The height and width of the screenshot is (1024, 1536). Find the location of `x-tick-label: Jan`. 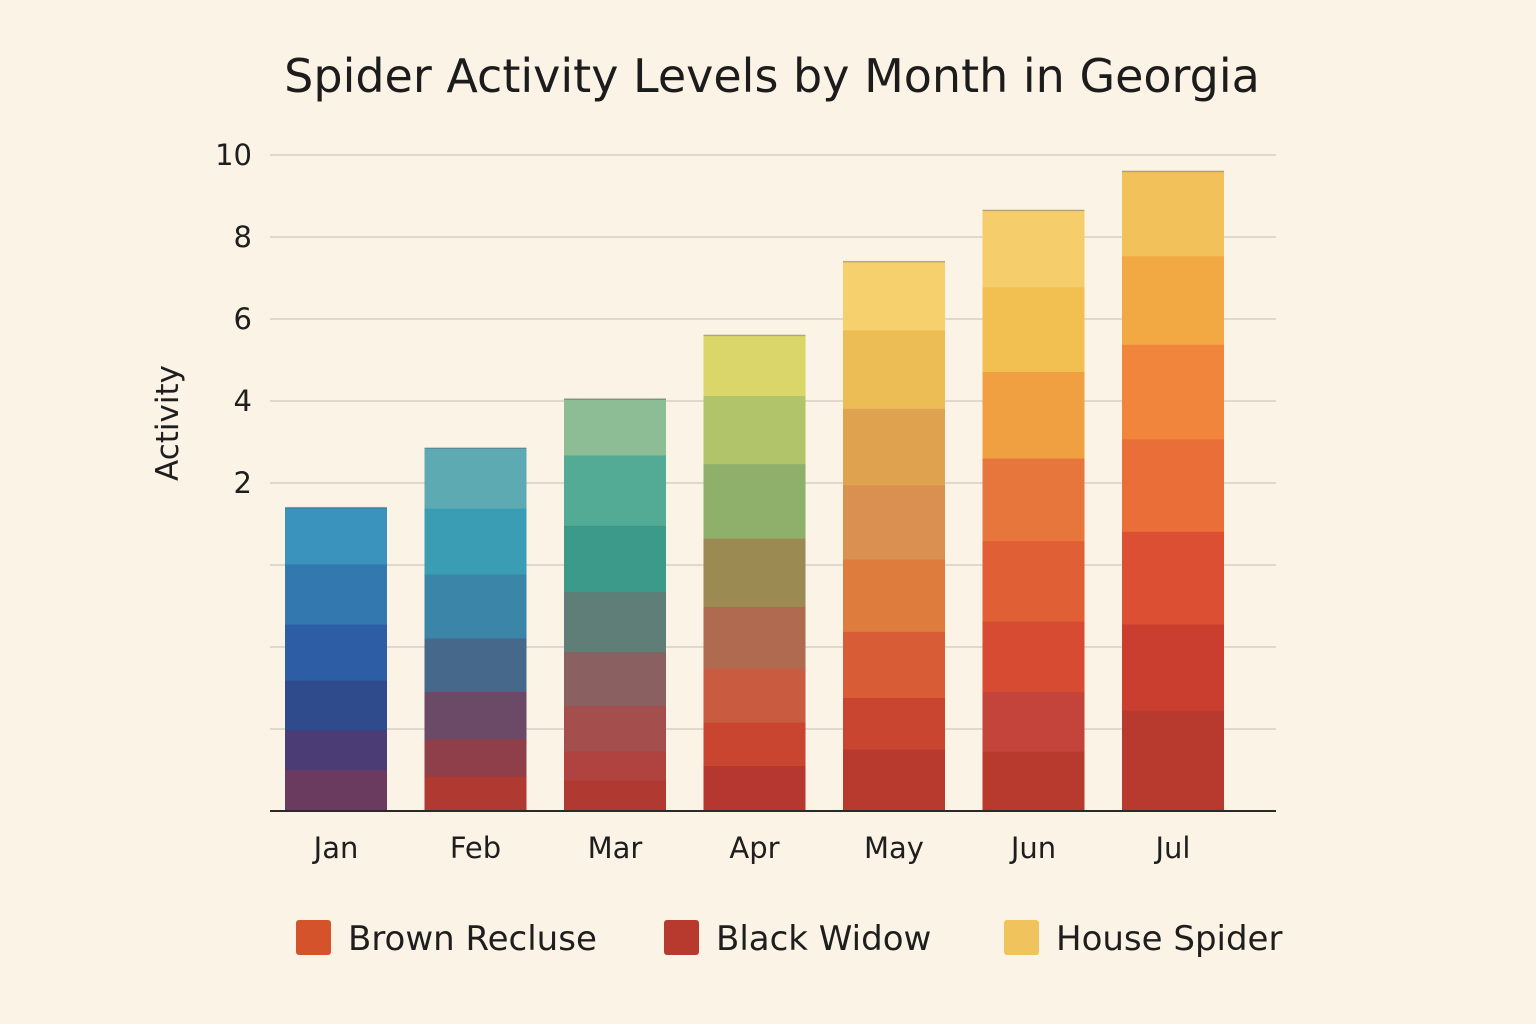

x-tick-label: Jan is located at coordinates (335, 848).